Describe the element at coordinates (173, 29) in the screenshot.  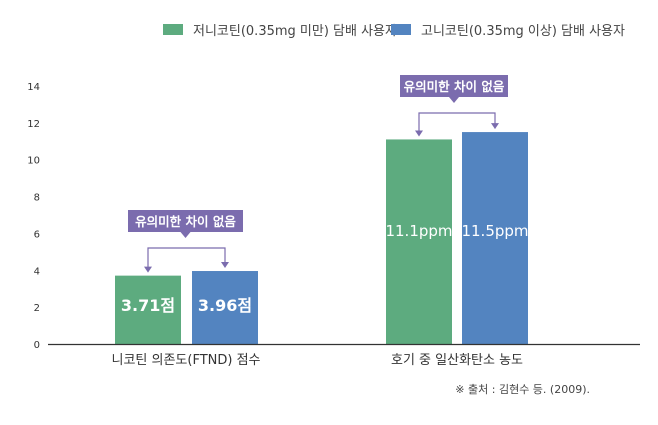
I see `legend-swatch-low-nicotine` at that location.